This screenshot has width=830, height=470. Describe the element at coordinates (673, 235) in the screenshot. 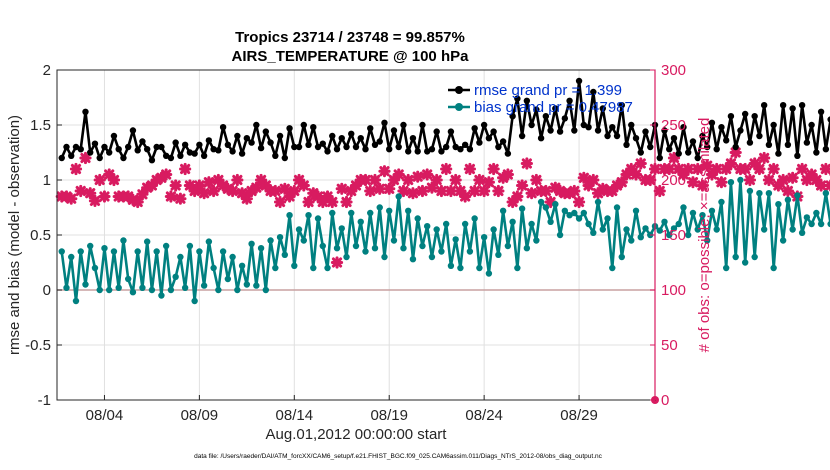

I see `y-right-tick-label: 150` at that location.